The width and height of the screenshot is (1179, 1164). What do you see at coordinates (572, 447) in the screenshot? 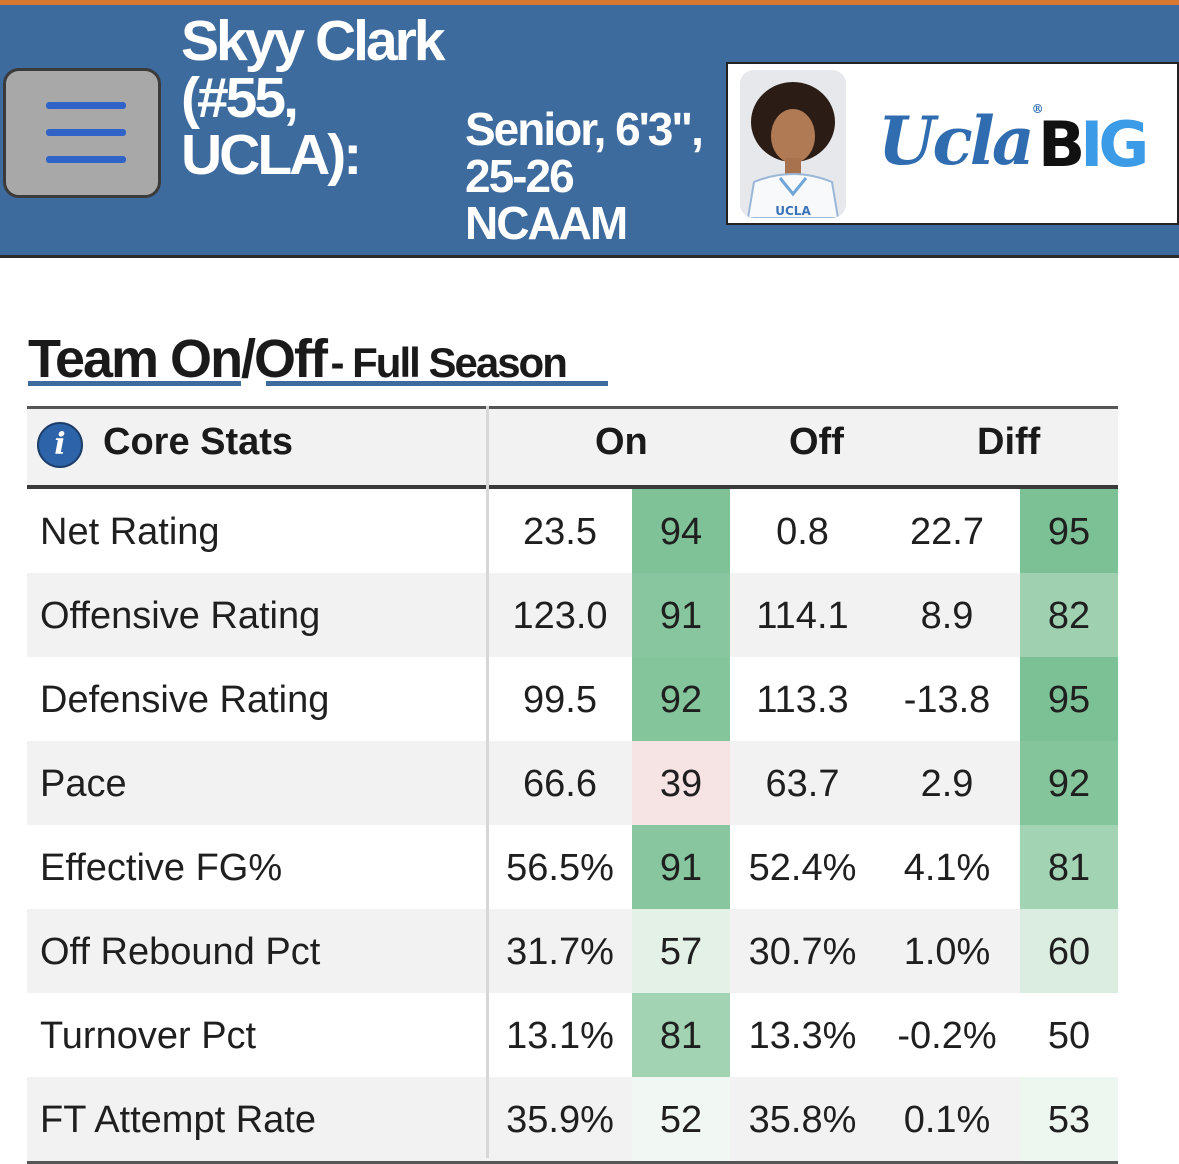
I see `table-header: i Core Stats On Off Diff` at bounding box center [572, 447].